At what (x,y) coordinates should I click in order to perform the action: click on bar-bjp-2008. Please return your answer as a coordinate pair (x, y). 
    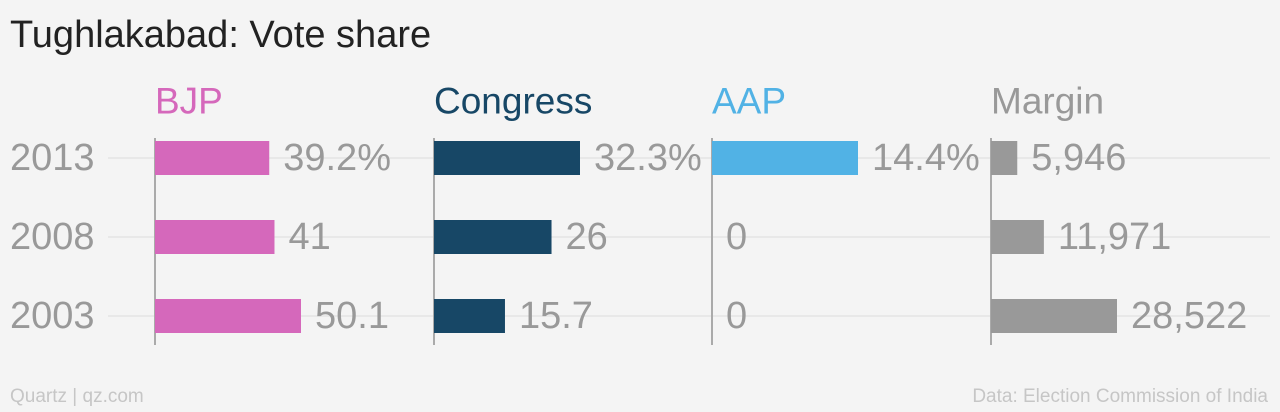
    Looking at the image, I should click on (215, 237).